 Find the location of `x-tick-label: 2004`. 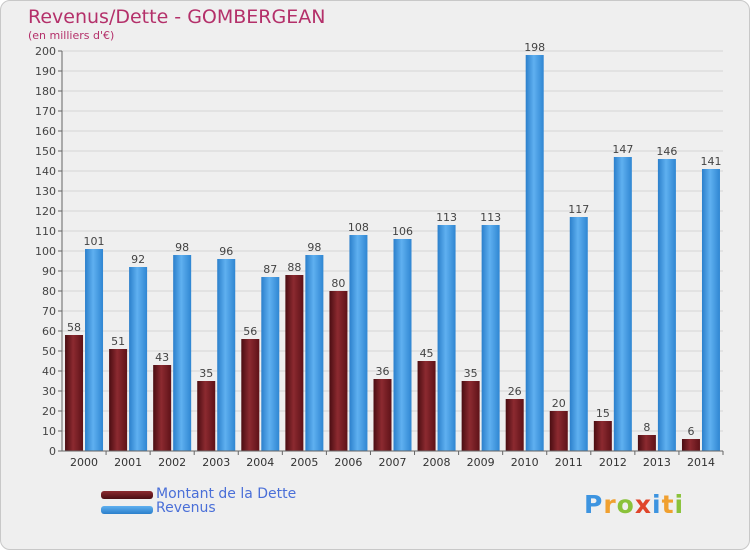

x-tick-label: 2004 is located at coordinates (260, 462).